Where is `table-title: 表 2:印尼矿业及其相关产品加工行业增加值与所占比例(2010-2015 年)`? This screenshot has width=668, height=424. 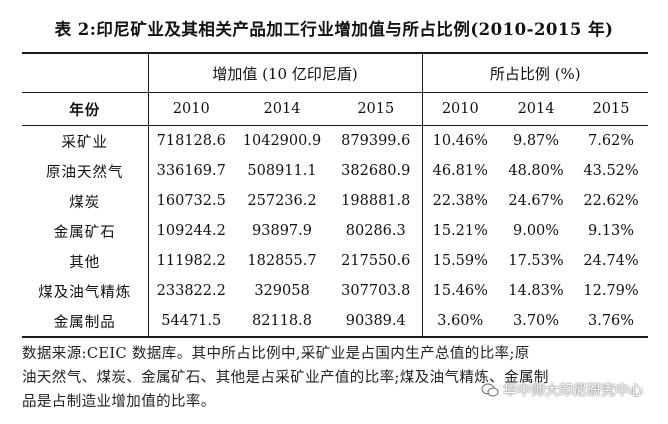
table-title: 表 2:印尼矿业及其相关产品加工行业增加值与所占比例(2010-2015 年) is located at coordinates (334, 29).